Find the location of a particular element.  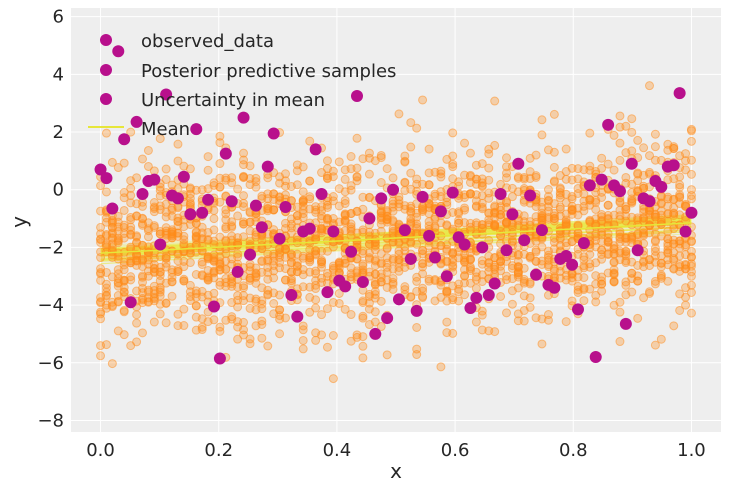

x-tick-label: 0.6 is located at coordinates (455, 450).